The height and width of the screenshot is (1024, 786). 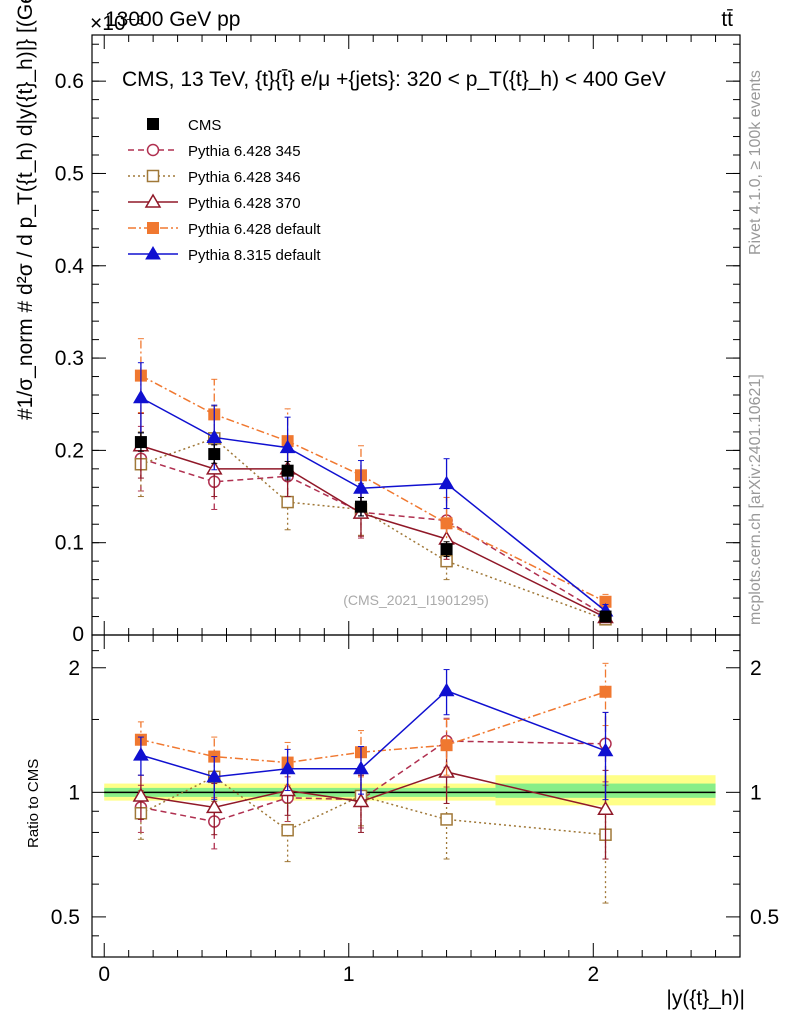 What do you see at coordinates (78, 634) in the screenshot?
I see `y-tick-label-zero: 0` at bounding box center [78, 634].